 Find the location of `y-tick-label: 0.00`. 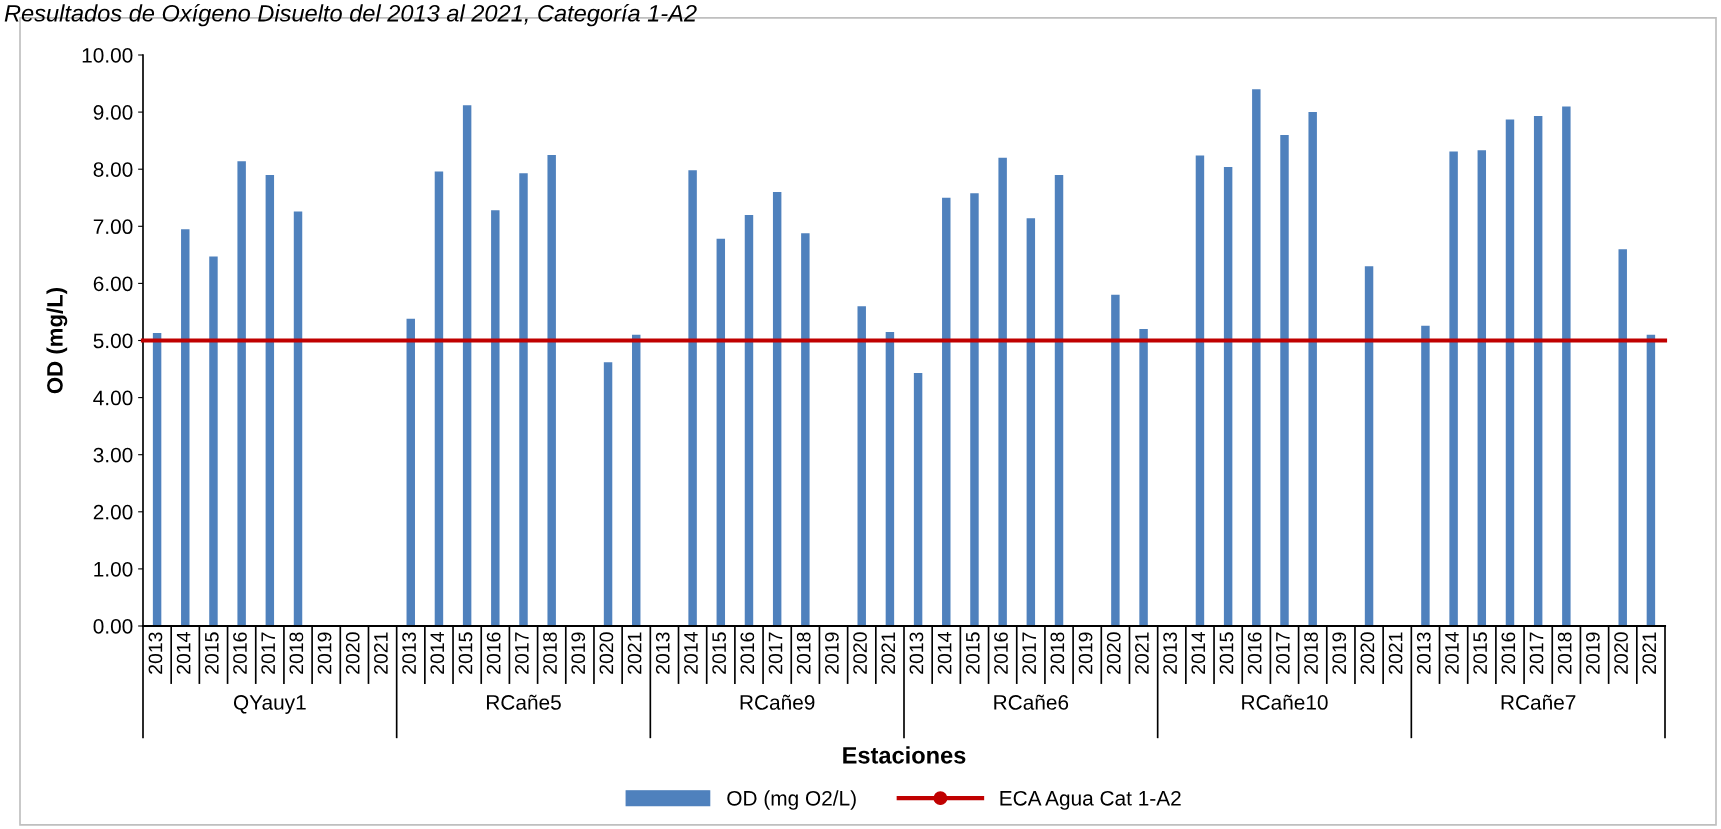

y-tick-label: 0.00 is located at coordinates (113, 626).